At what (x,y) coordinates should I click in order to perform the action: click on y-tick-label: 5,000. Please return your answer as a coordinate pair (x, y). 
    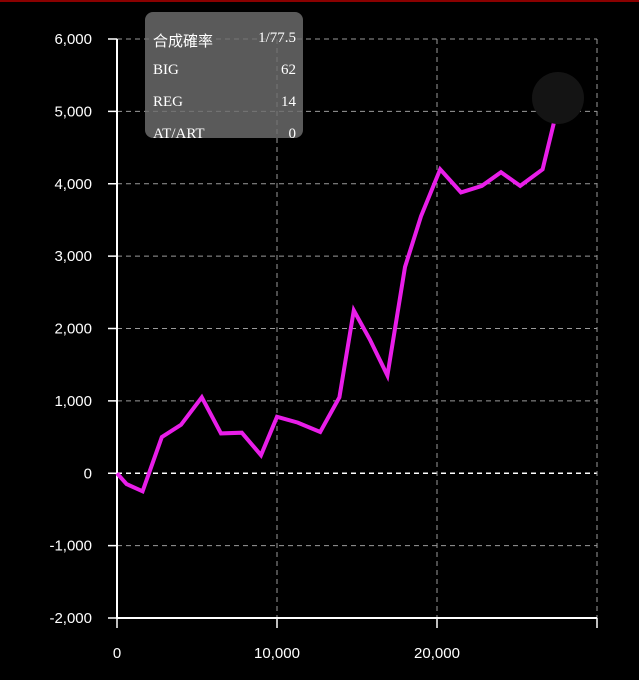
    Looking at the image, I should click on (73, 111).